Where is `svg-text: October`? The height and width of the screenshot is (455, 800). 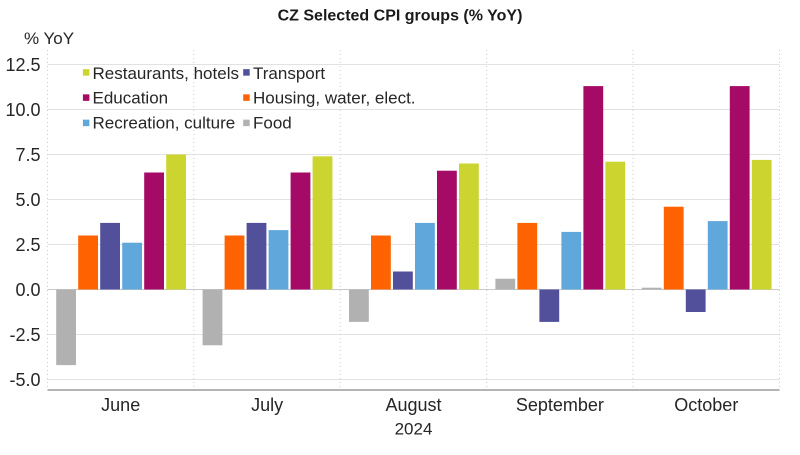 svg-text: October is located at coordinates (706, 405).